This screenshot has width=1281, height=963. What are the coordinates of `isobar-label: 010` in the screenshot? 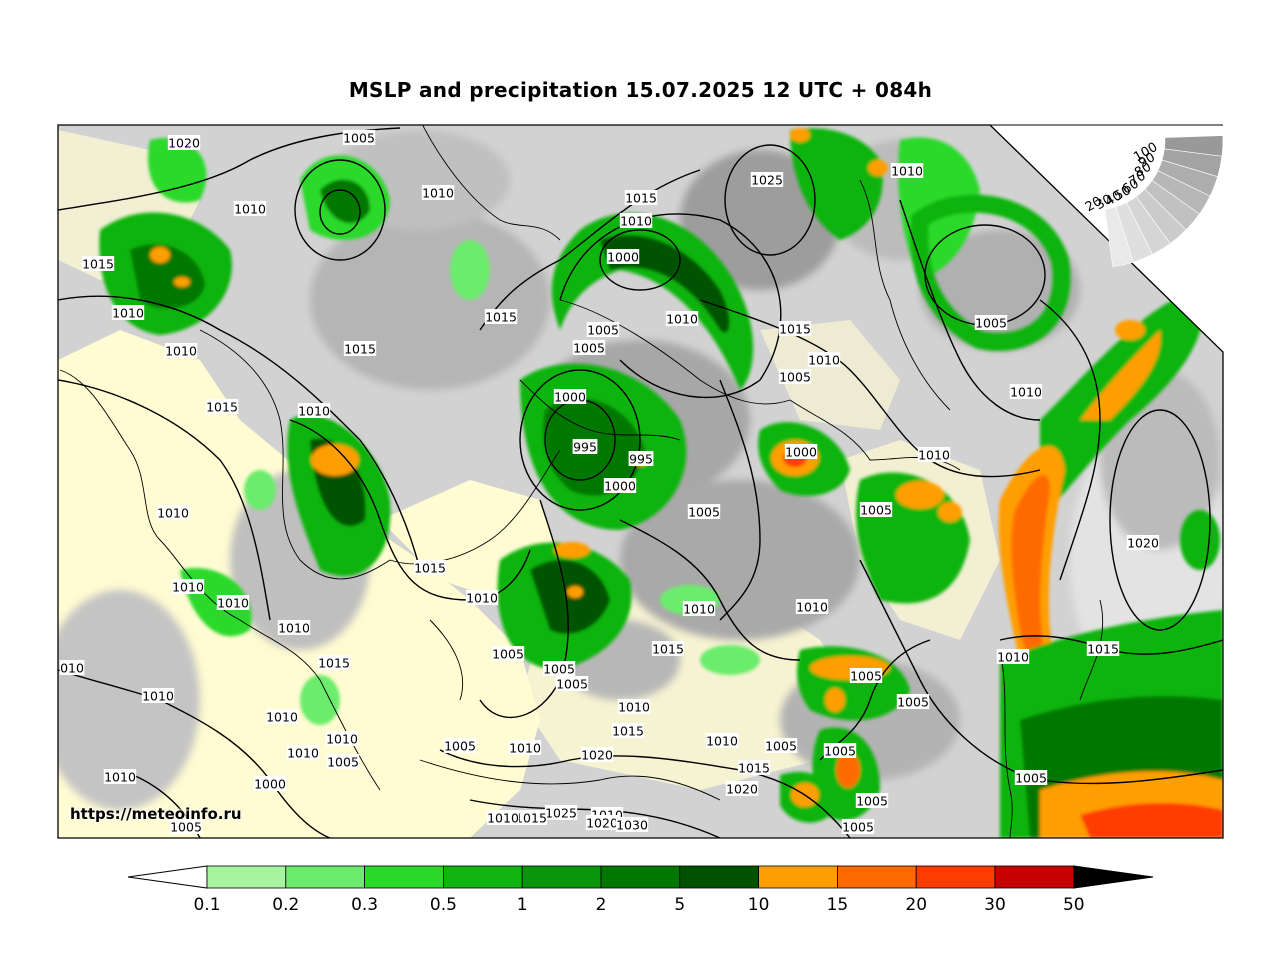 It's located at (72, 668).